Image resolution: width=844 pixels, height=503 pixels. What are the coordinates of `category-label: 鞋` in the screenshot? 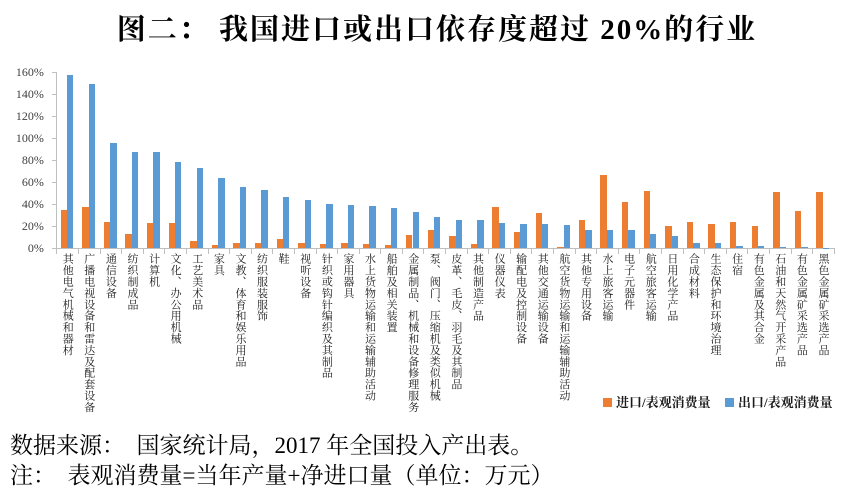 It's located at (283, 258).